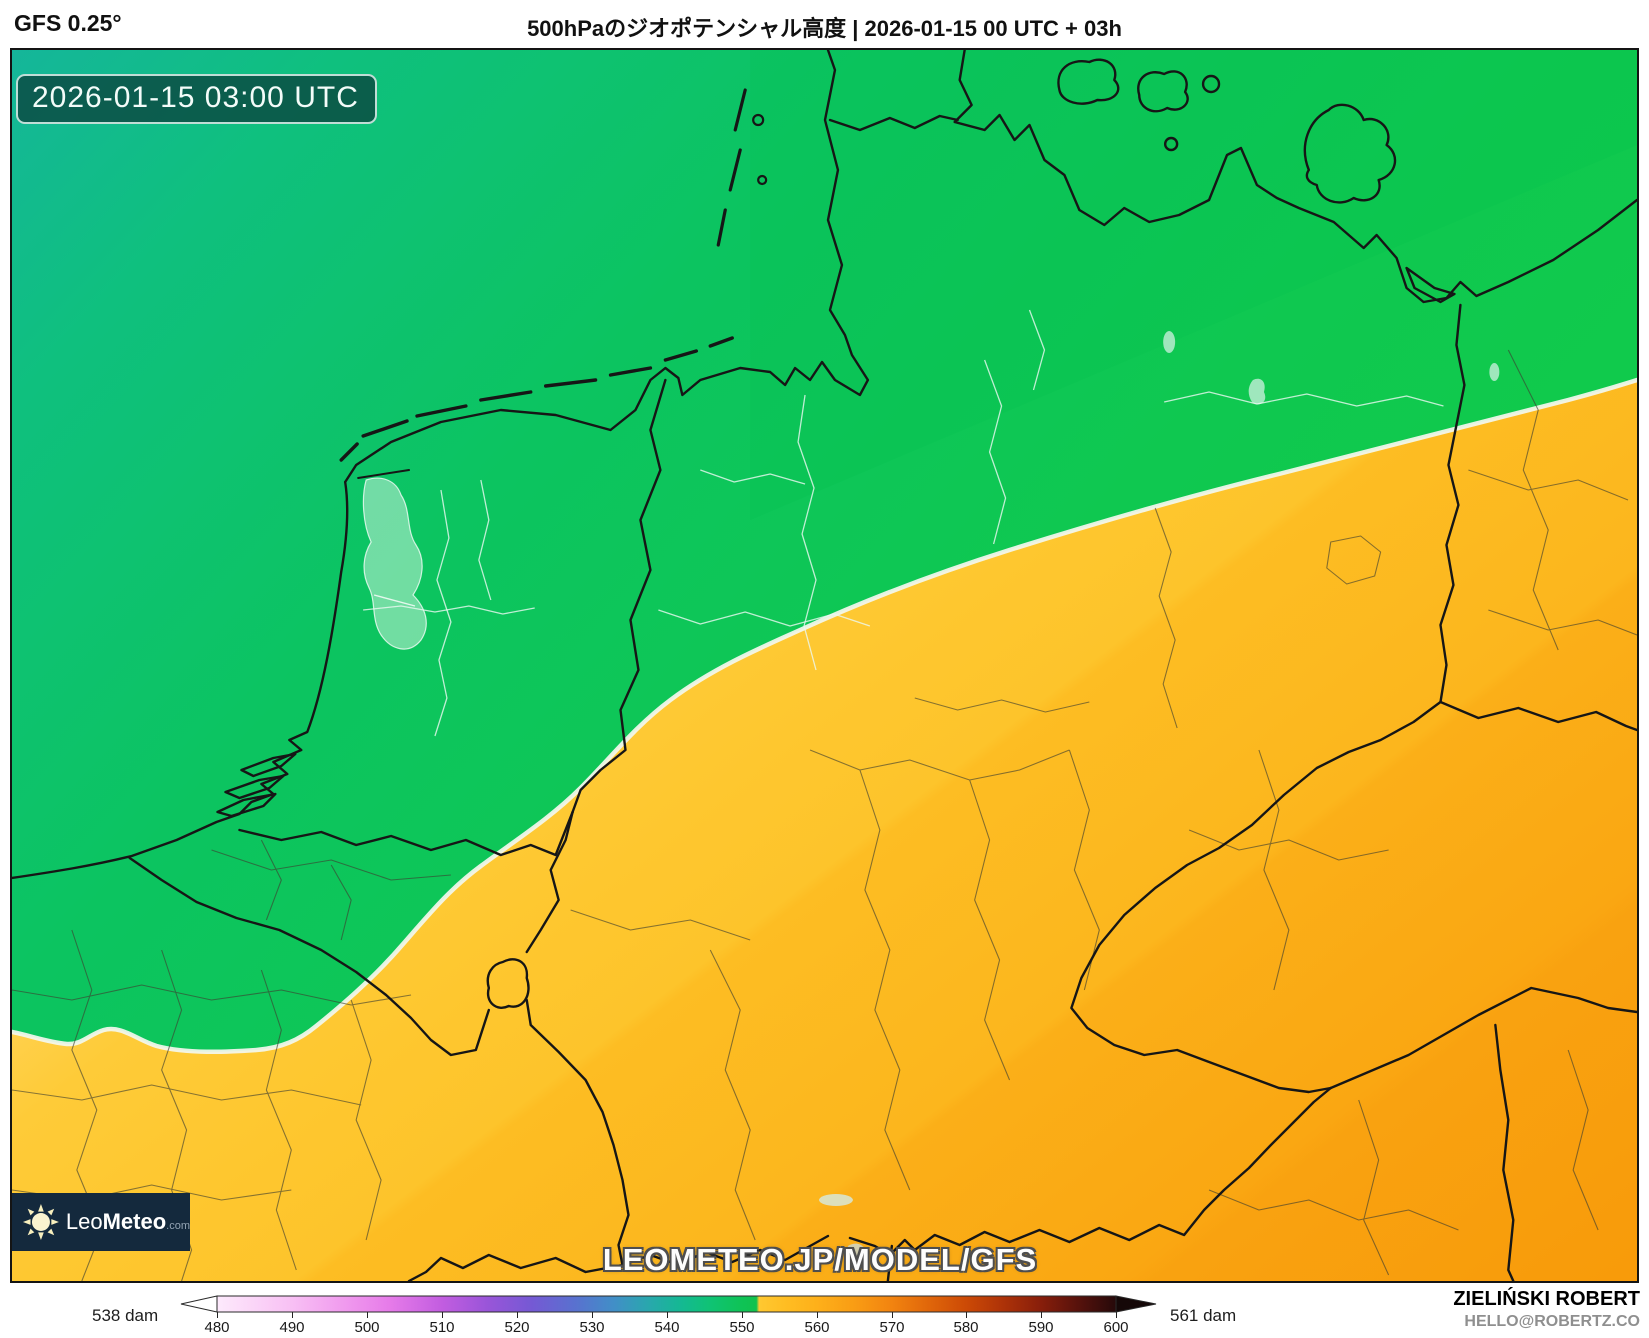 This screenshot has width=1649, height=1338. Describe the element at coordinates (68, 23) in the screenshot. I see `model-resolution-label: GFS 0.25°` at that location.